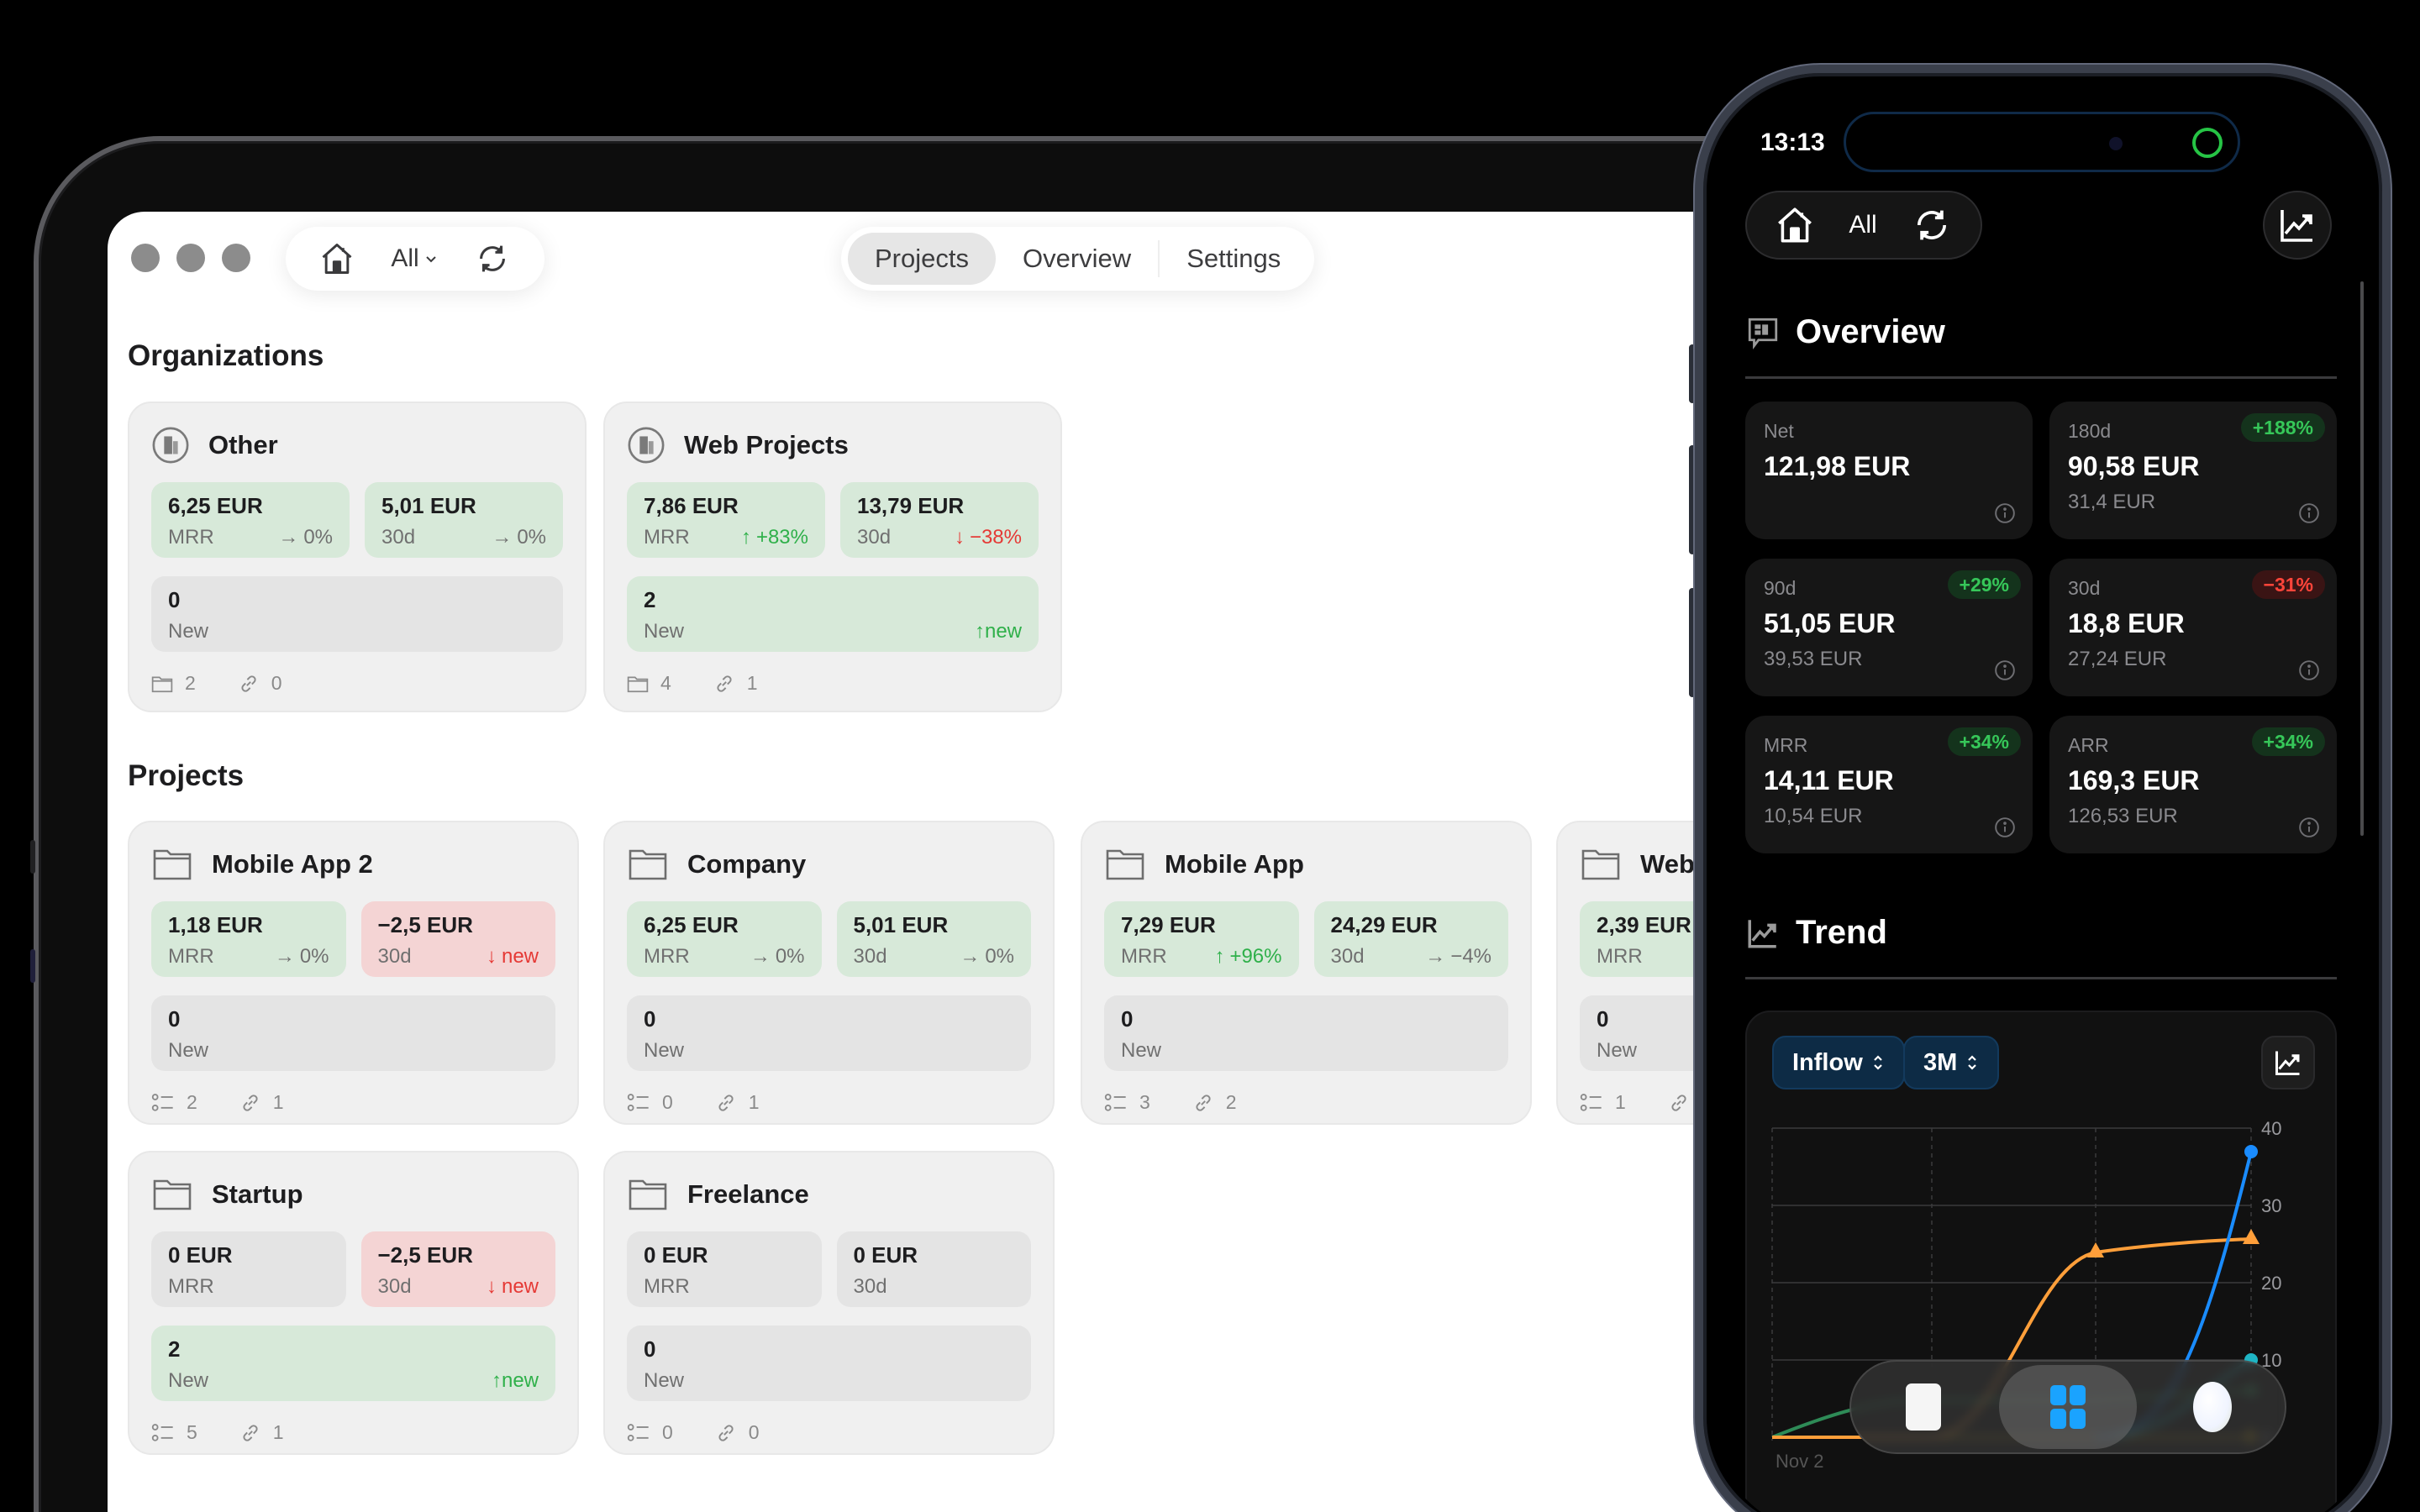 The image size is (2420, 1512). I want to click on chevron-down-icon, so click(431, 259).